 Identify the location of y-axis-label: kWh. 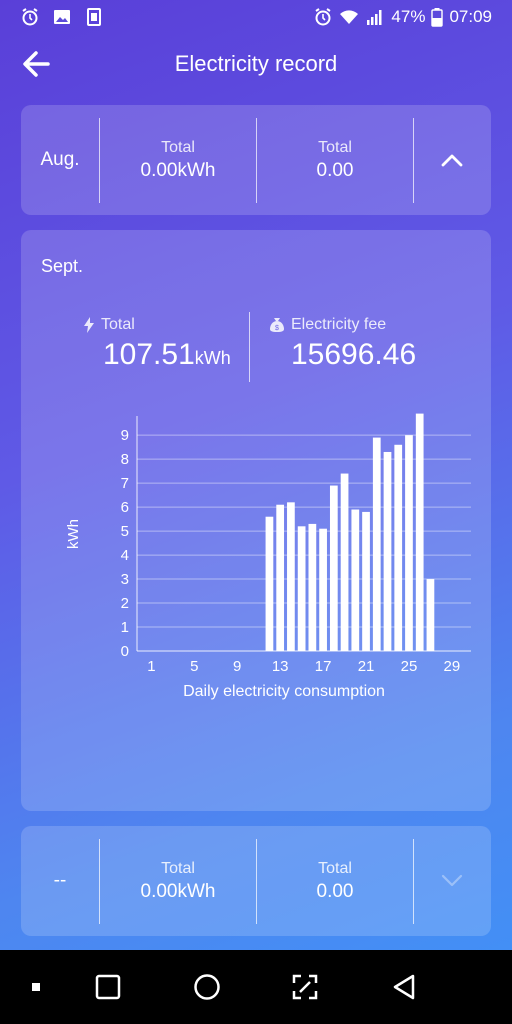
(73, 534).